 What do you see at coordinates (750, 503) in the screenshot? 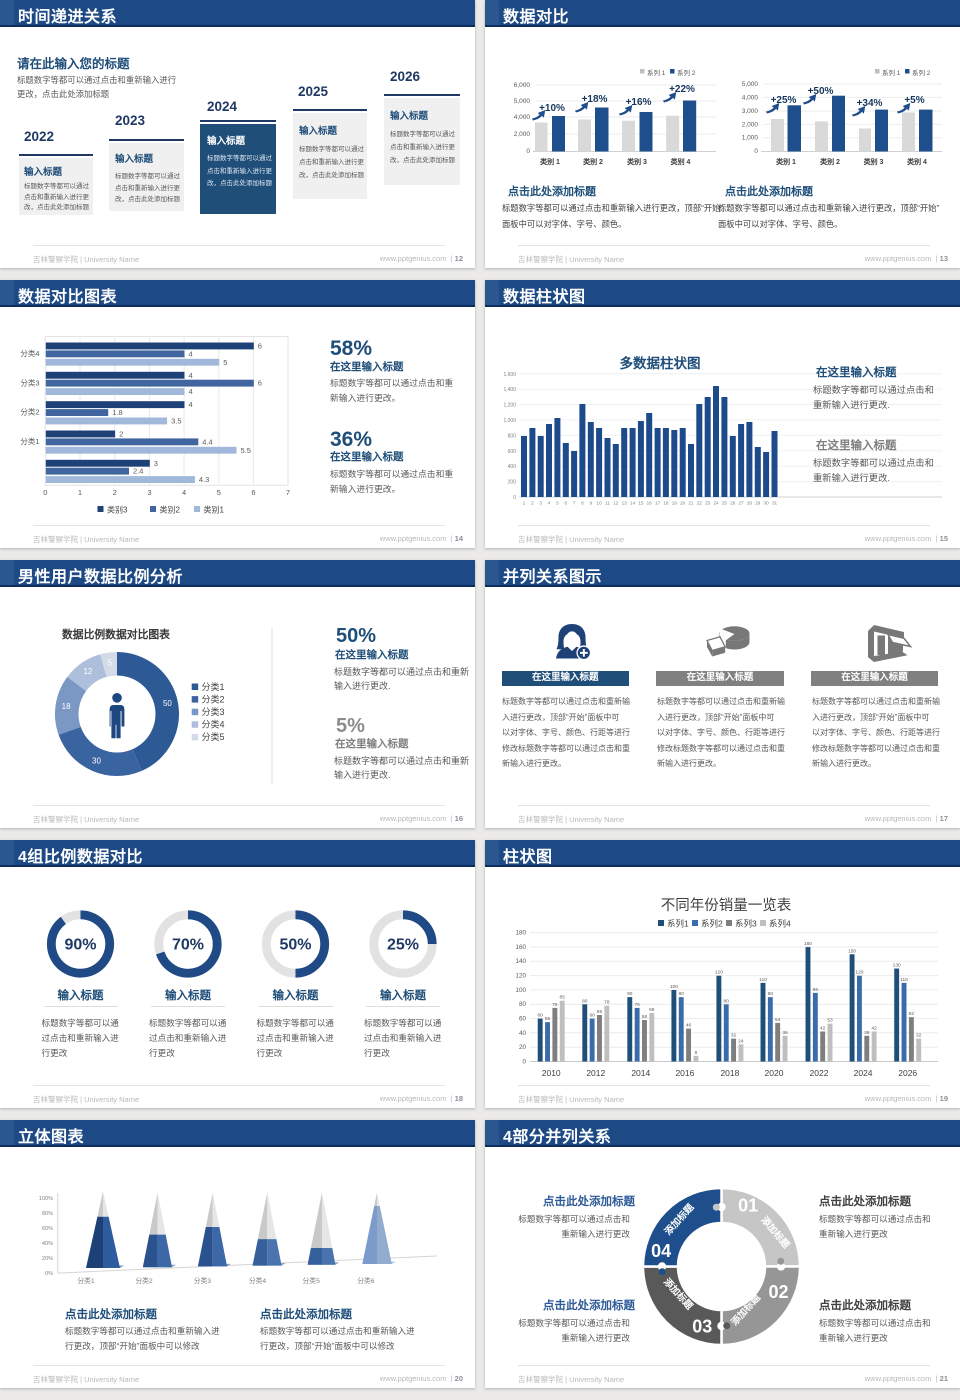
I see `svg-text: 28` at bounding box center [750, 503].